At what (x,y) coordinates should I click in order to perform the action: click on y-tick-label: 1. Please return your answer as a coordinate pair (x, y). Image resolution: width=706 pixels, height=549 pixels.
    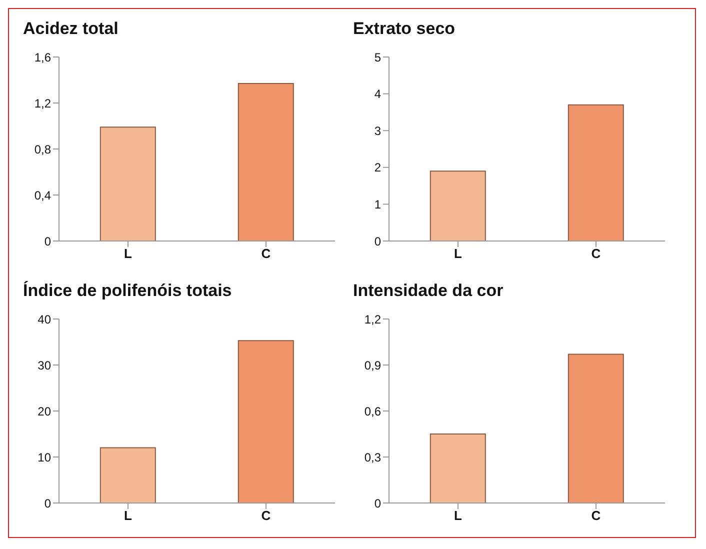
    Looking at the image, I should click on (378, 204).